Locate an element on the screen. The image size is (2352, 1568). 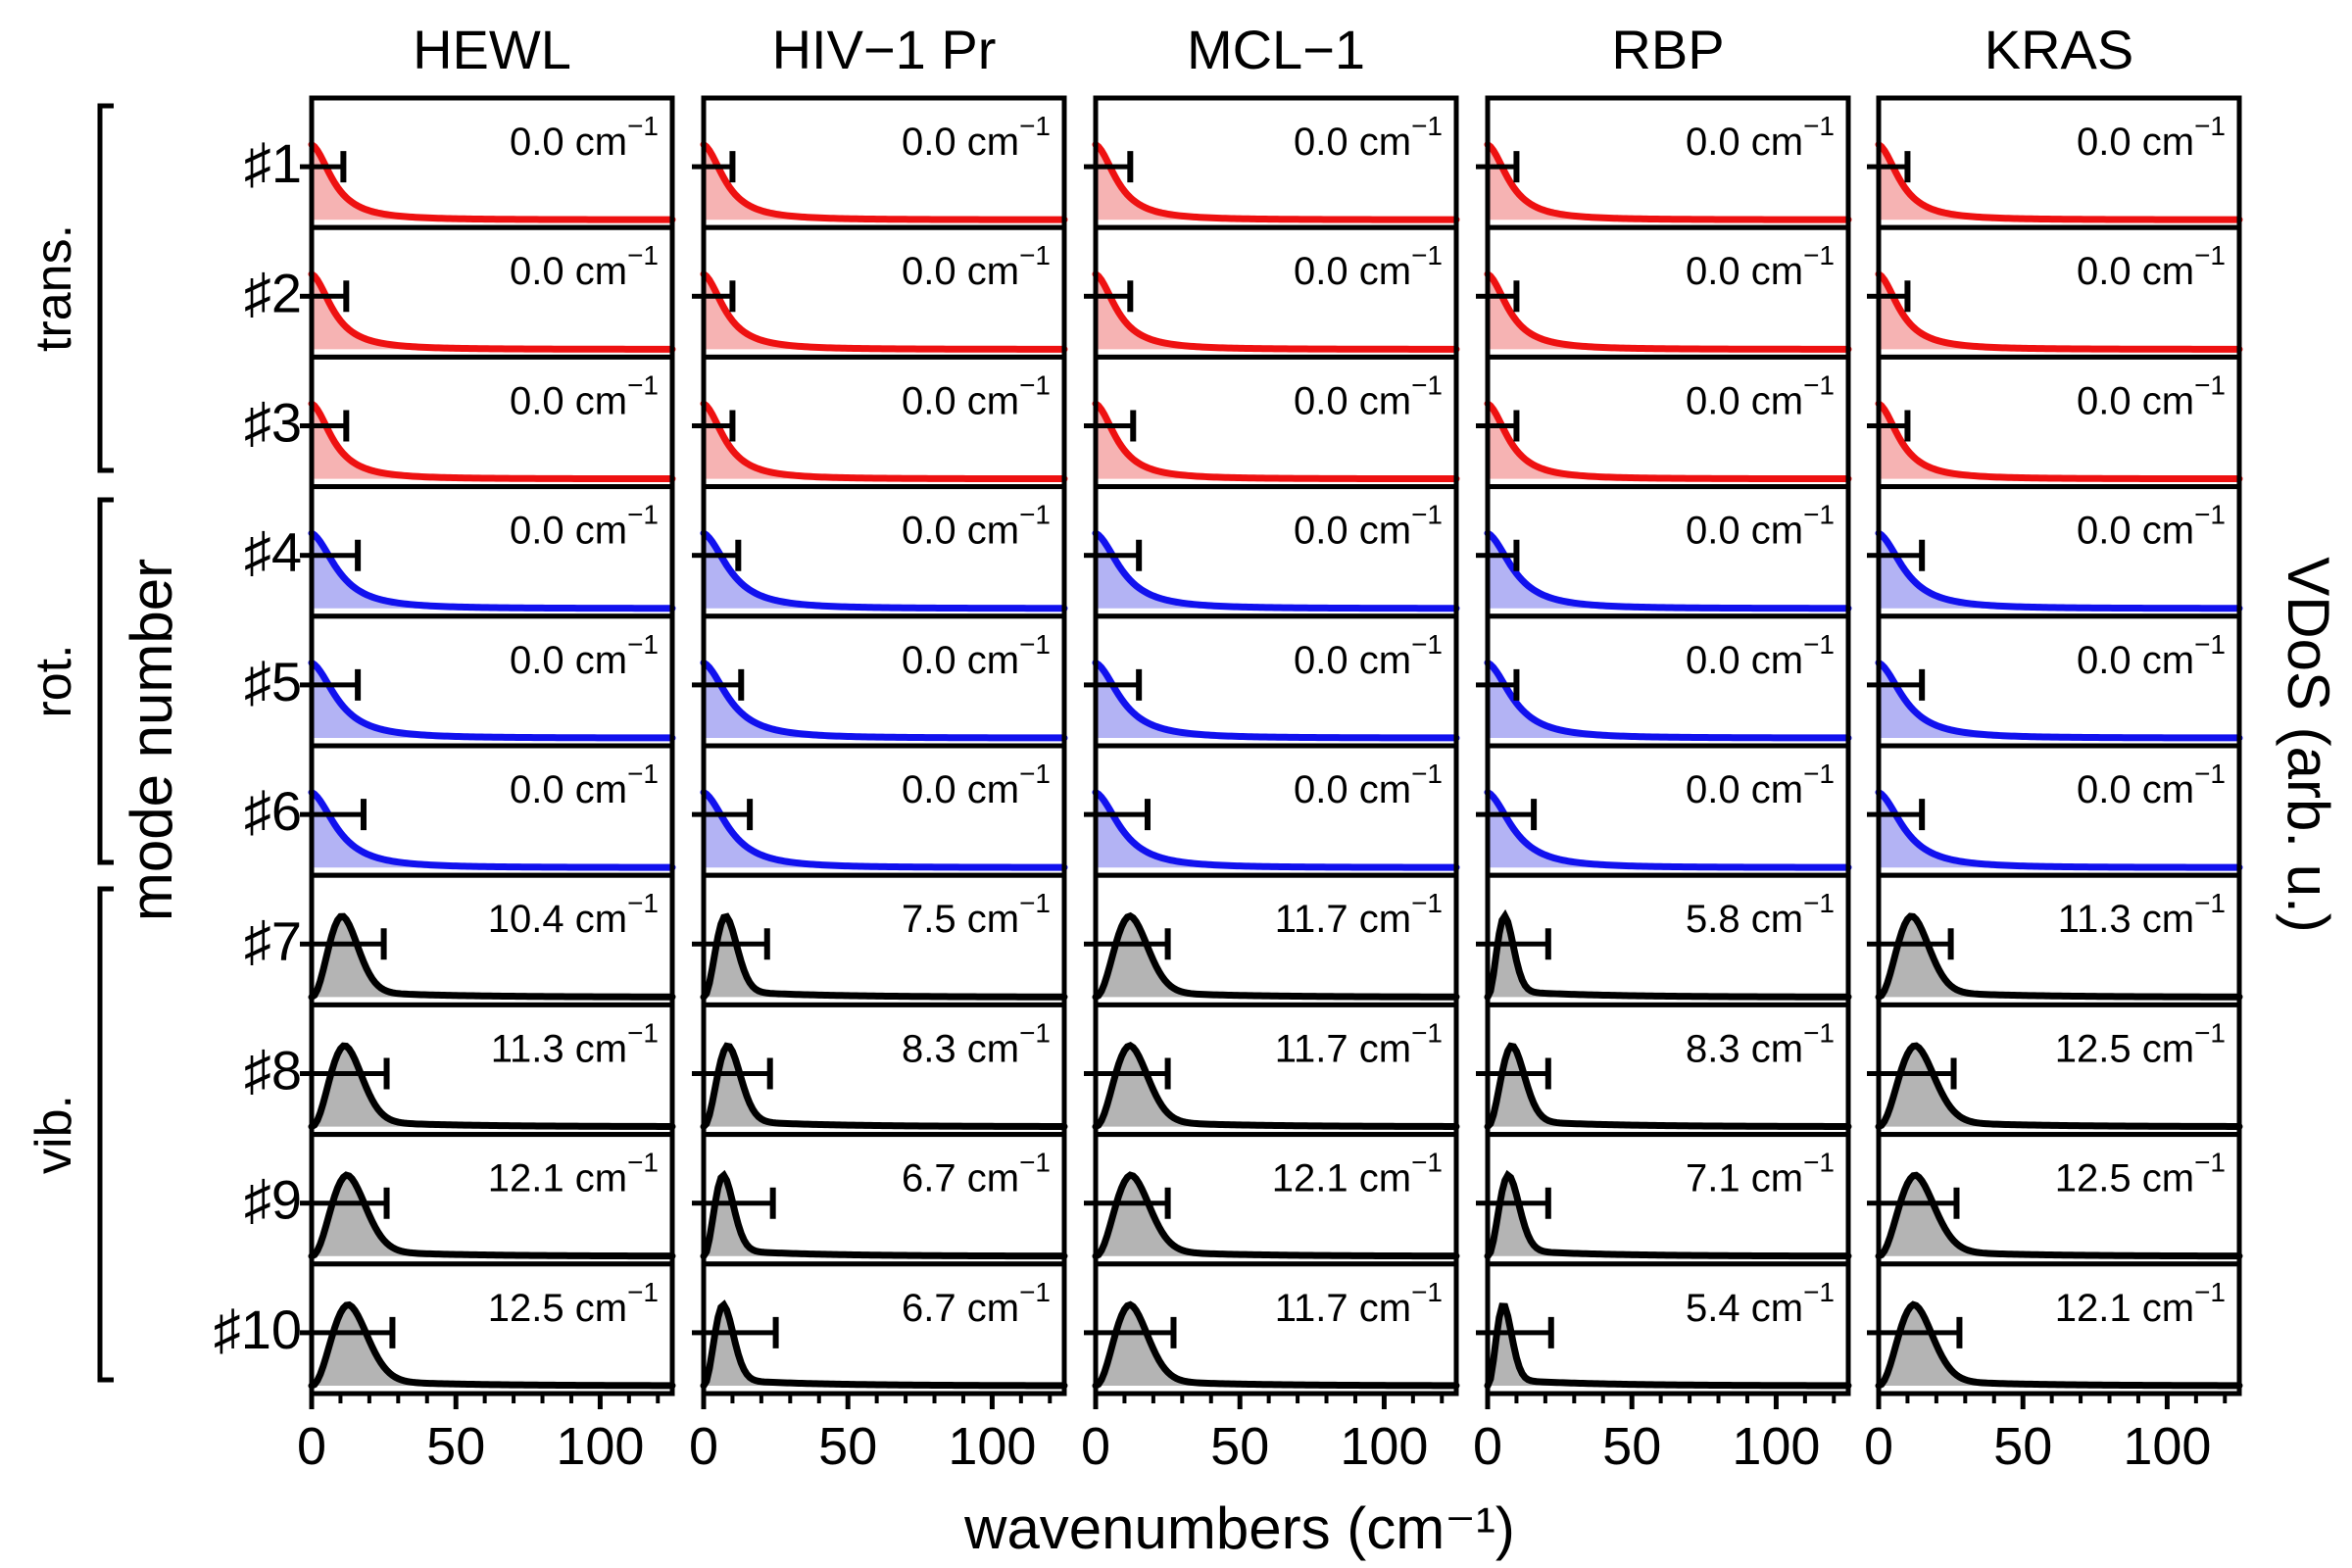
column-title: KRAS is located at coordinates (2059, 49).